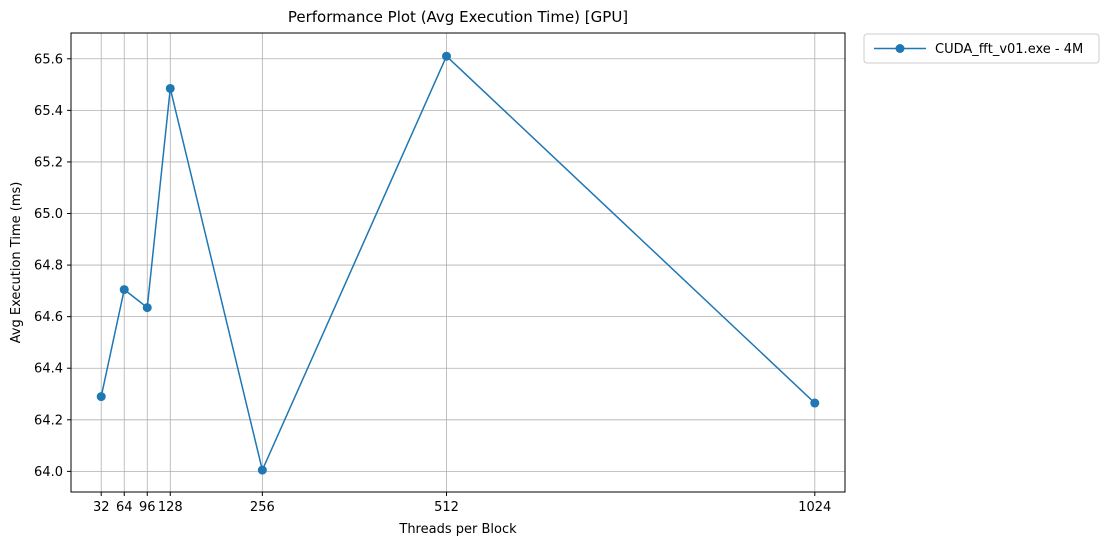  I want to click on x-tick-label: 64, so click(124, 507).